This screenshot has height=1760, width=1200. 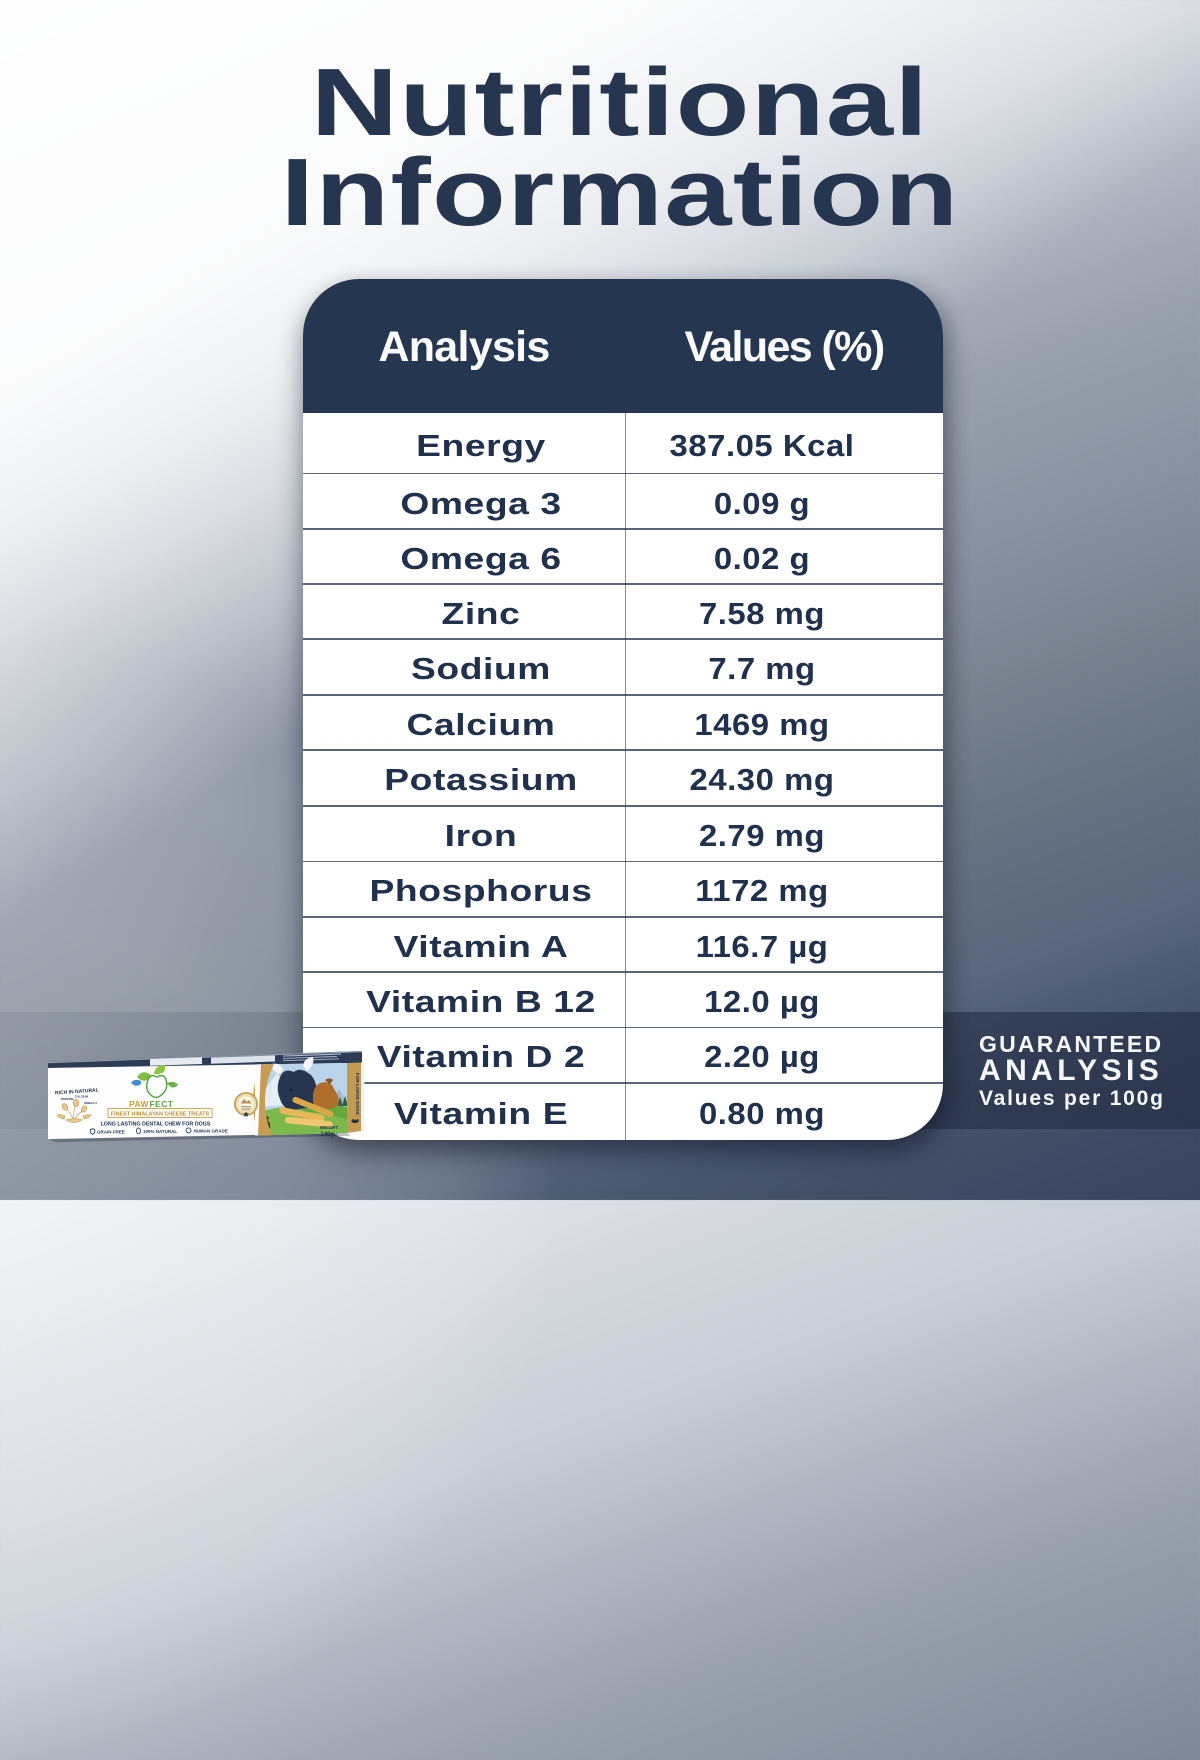 I want to click on svg-text: FECT, so click(x=162, y=1104).